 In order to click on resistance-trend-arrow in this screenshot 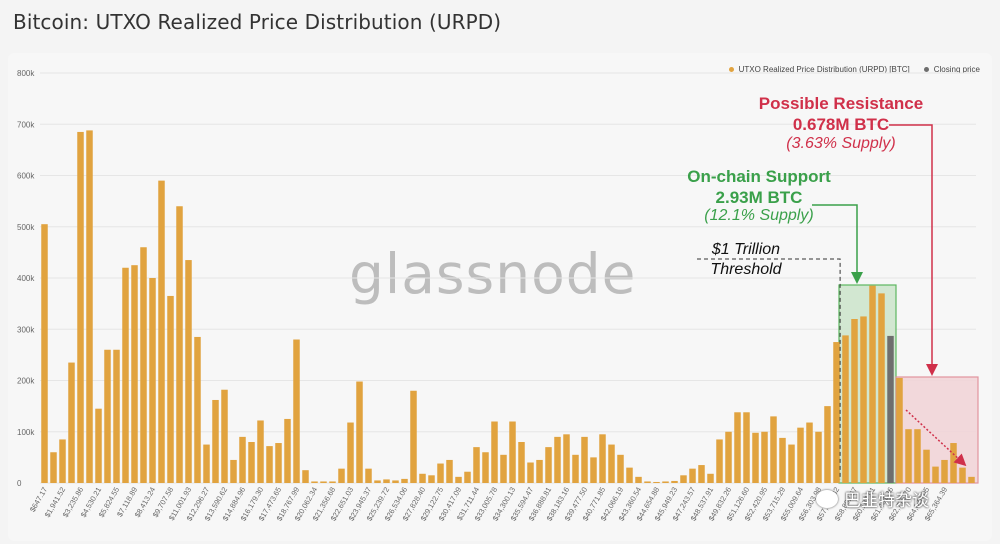, I will do `click(936, 438)`.